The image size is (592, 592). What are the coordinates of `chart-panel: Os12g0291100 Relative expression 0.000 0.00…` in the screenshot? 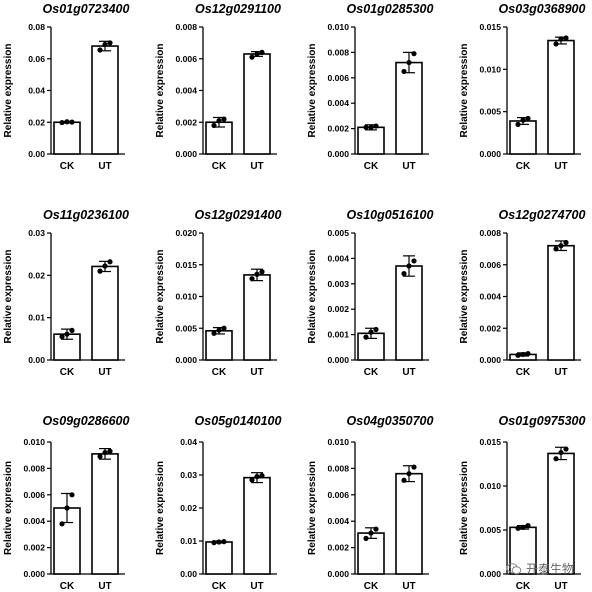 It's located at (227, 90).